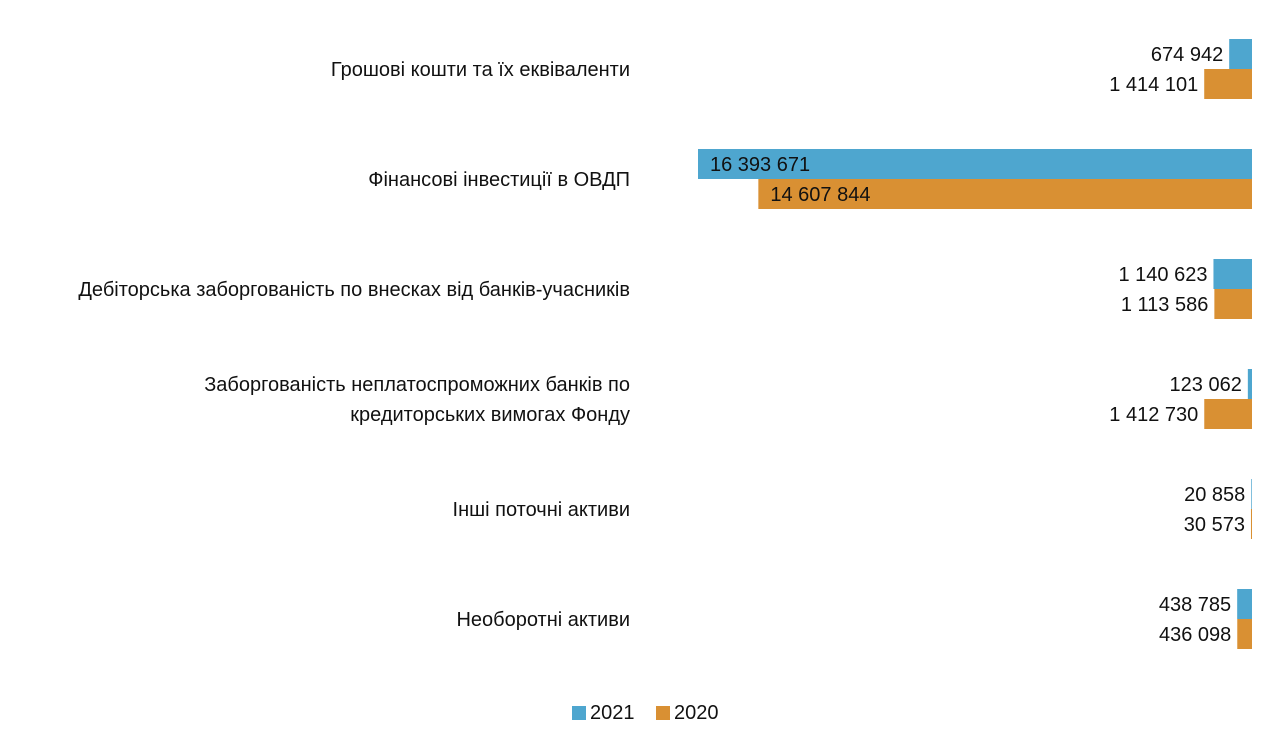 The image size is (1271, 747). I want to click on category-label: Інші поточні активи, so click(541, 510).